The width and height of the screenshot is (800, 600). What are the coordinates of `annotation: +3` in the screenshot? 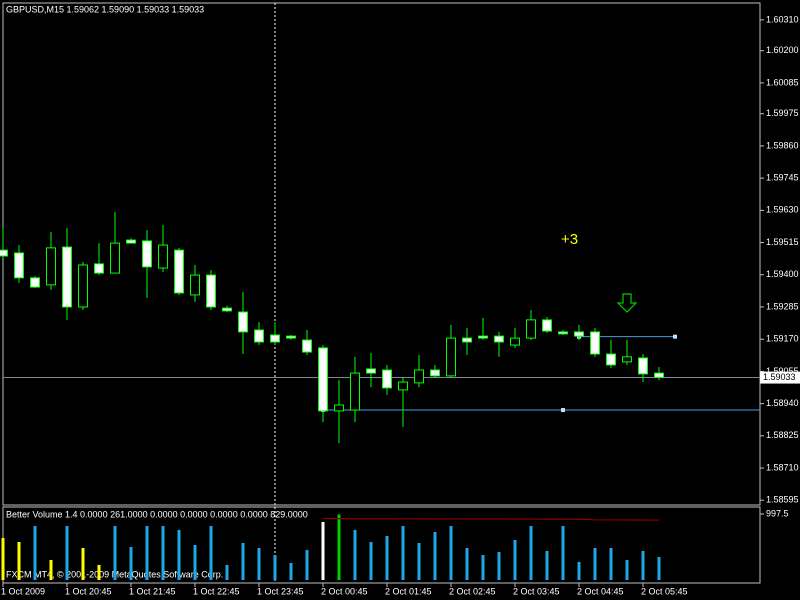 It's located at (569, 239).